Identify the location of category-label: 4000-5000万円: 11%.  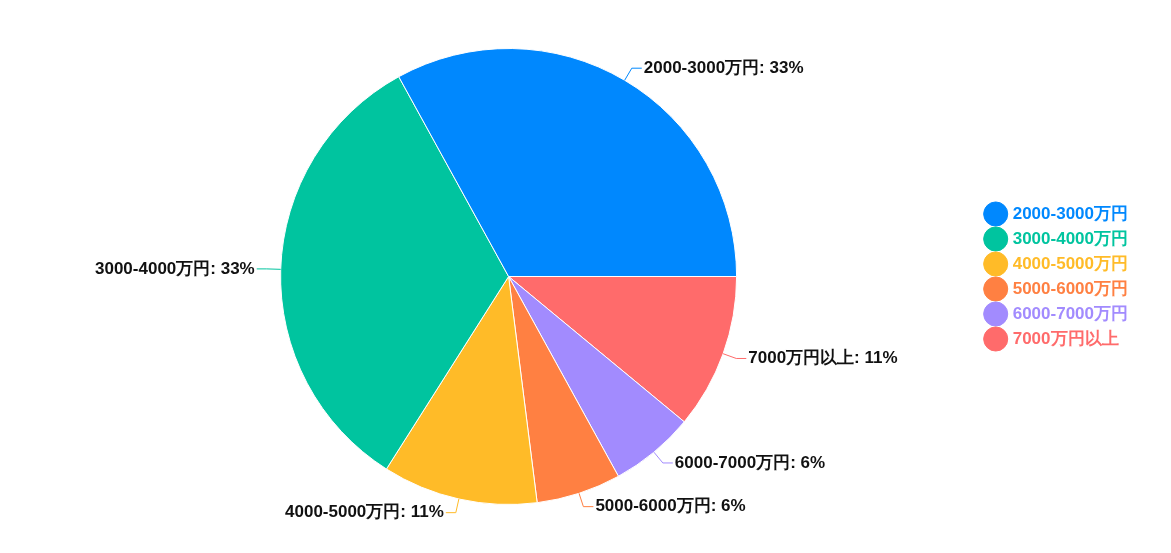
(364, 512).